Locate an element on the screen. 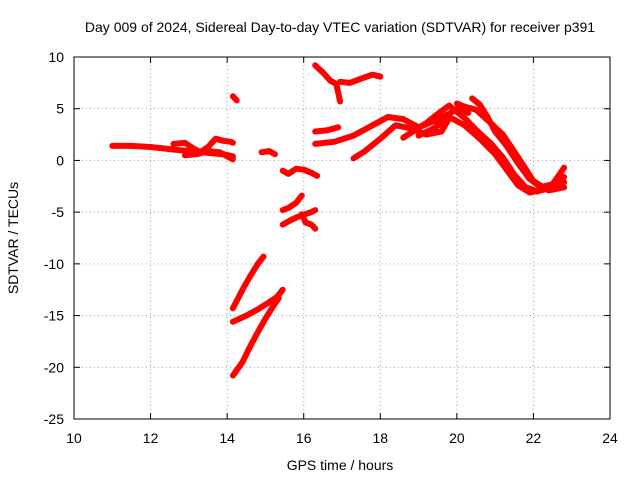 This screenshot has height=480, width=640. series-arc-u is located at coordinates (510, 147).